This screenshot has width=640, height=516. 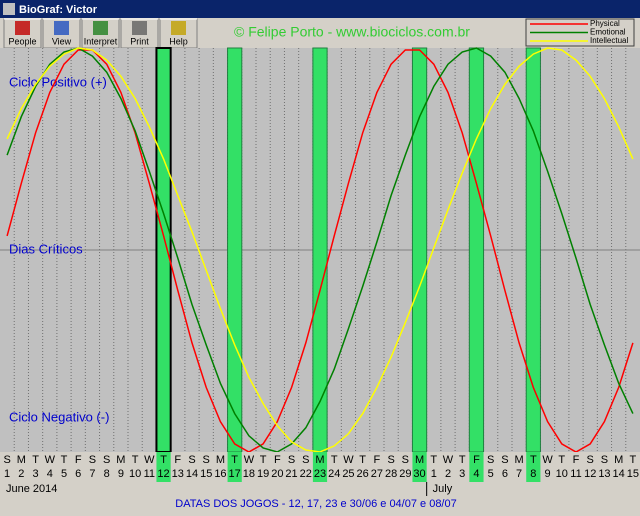 What do you see at coordinates (608, 32) in the screenshot?
I see `legend-label: Emotional` at bounding box center [608, 32].